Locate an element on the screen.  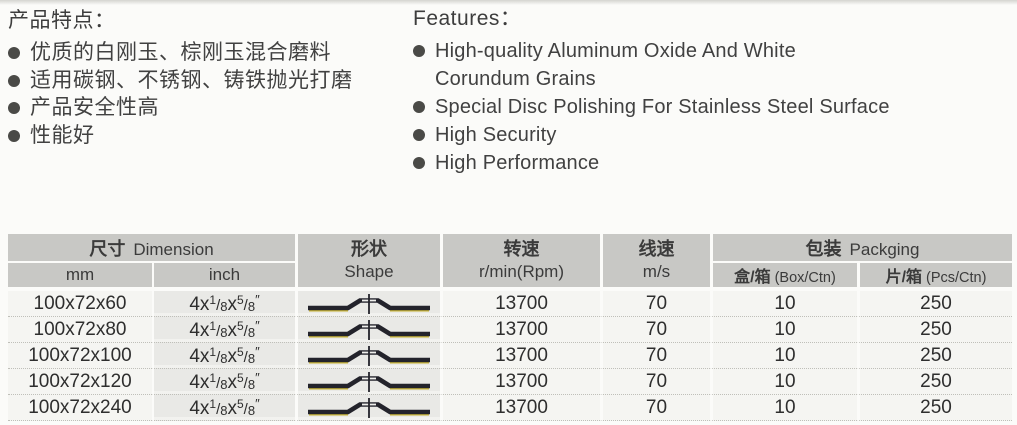
feature-item: 产品安全性高 is located at coordinates (208, 108).